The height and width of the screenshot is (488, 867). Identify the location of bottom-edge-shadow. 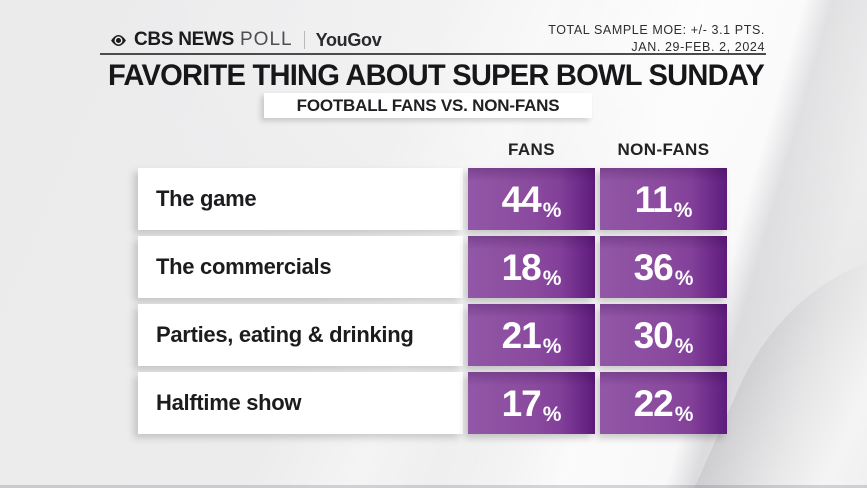
(433, 486).